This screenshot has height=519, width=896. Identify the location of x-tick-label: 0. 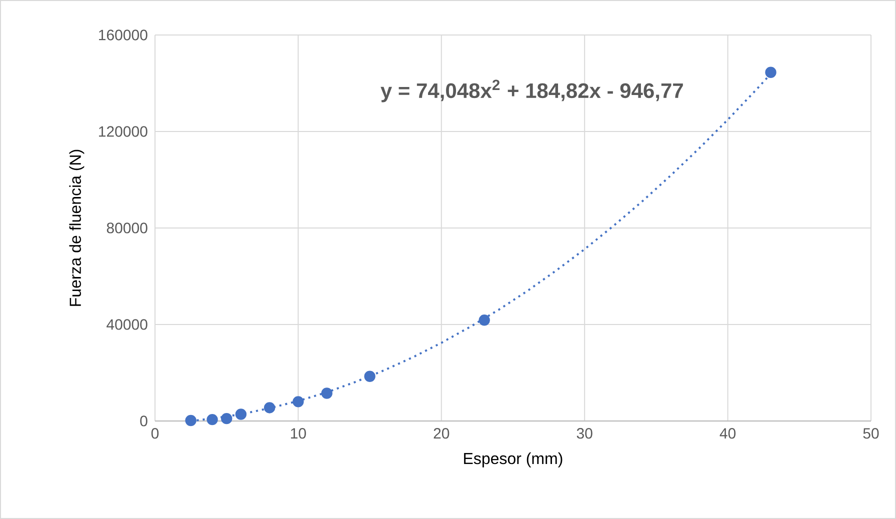
(155, 433).